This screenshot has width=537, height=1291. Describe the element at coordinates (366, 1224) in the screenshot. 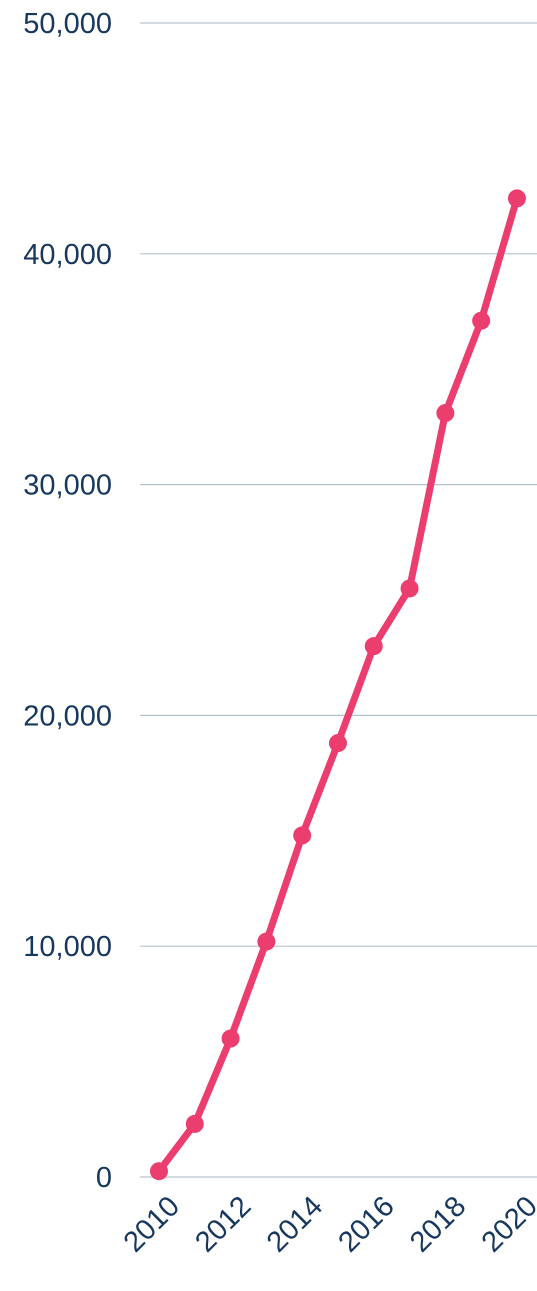

I see `x-tick-label: 2016` at that location.